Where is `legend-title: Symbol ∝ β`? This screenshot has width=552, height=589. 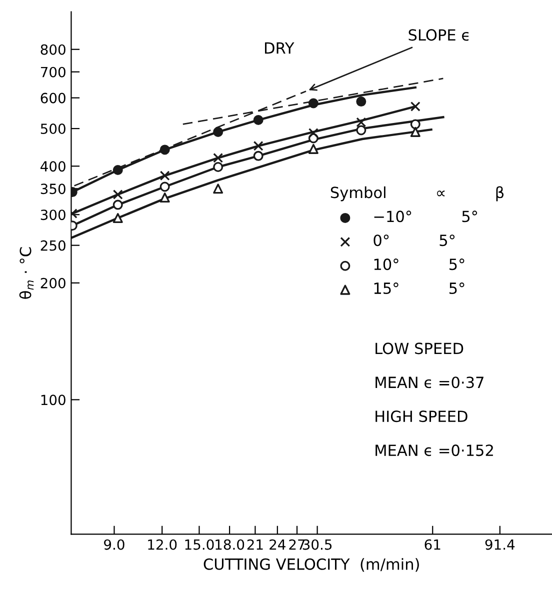 legend-title: Symbol ∝ β is located at coordinates (417, 194).